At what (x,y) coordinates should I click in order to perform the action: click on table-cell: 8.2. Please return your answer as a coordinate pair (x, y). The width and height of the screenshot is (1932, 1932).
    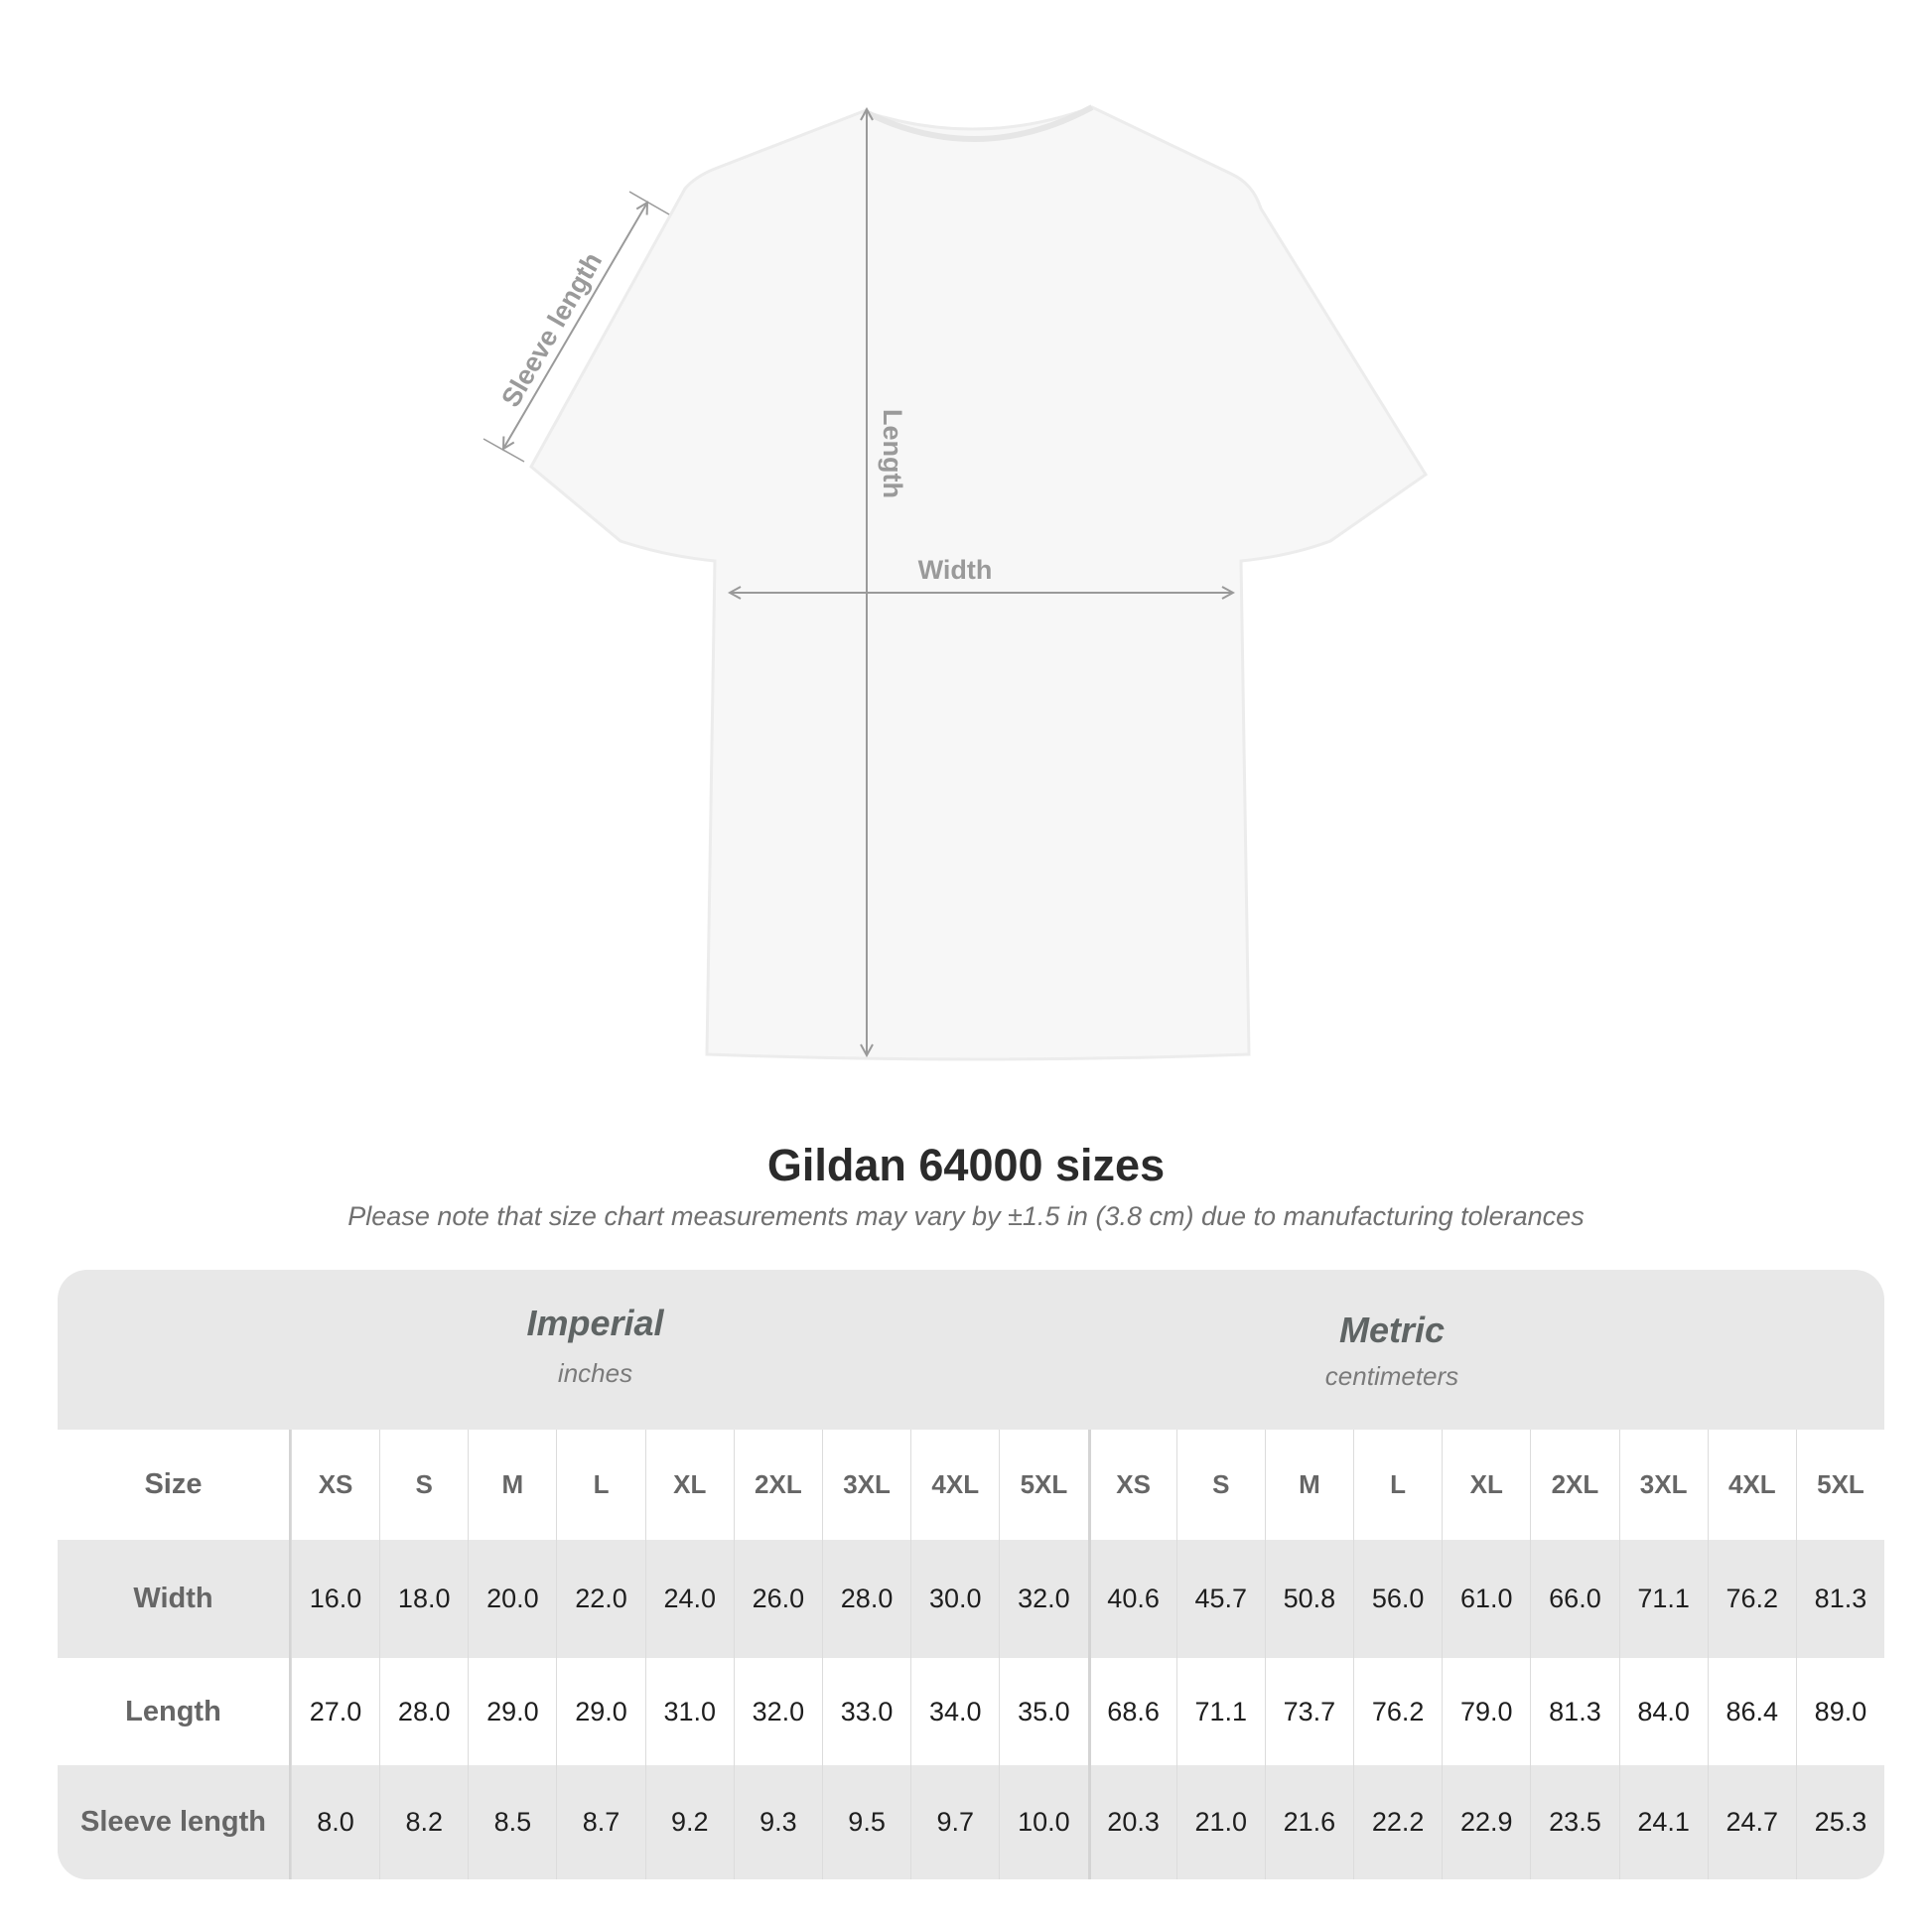
    Looking at the image, I should click on (424, 1822).